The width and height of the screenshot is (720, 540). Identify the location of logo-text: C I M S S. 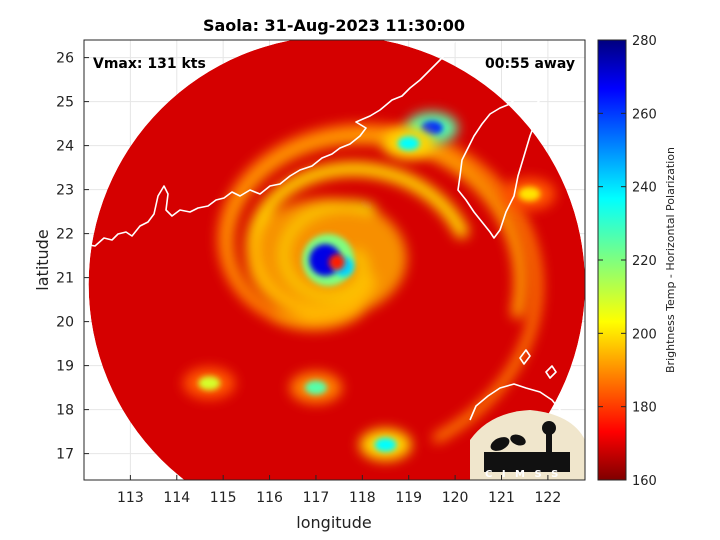
(523, 474).